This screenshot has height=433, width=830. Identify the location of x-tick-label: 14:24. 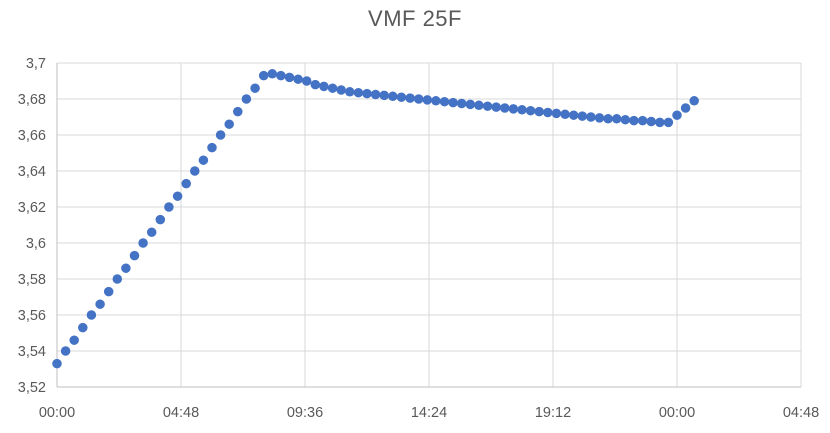
(429, 413).